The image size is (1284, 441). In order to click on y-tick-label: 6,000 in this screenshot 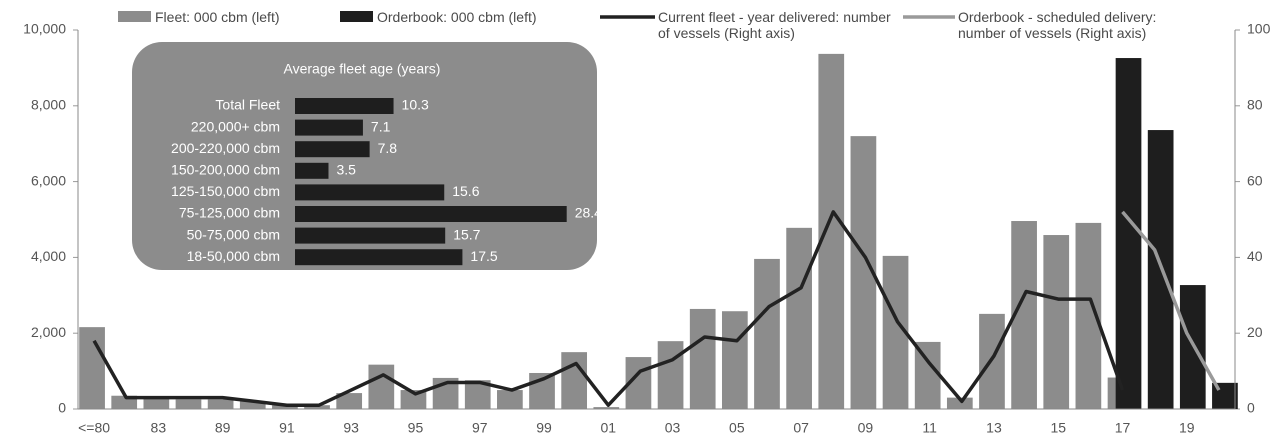, I will do `click(48, 180)`.